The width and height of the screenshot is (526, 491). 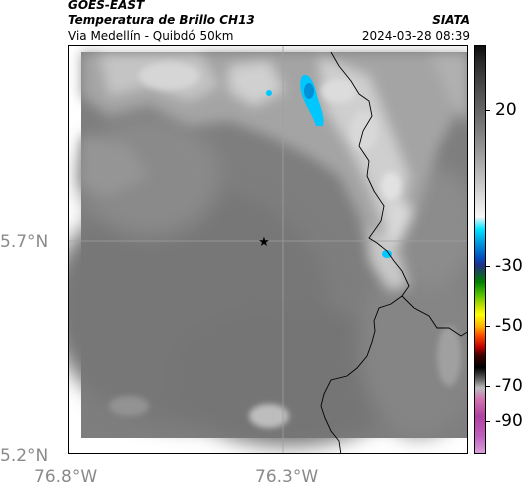 What do you see at coordinates (66, 477) in the screenshot?
I see `longitude-label: 76.8°W` at bounding box center [66, 477].